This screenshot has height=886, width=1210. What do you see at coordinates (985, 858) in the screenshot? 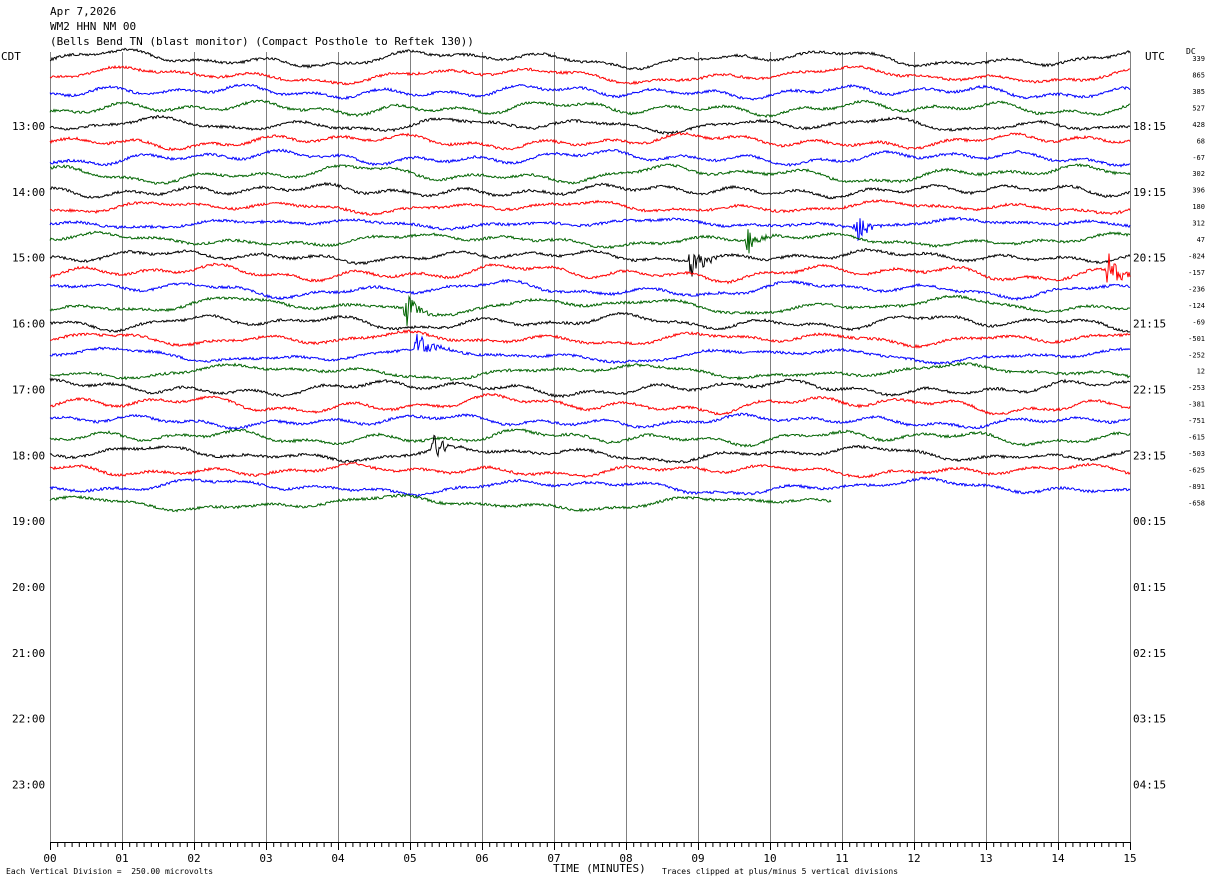
I see `x-tick-label-13: 13` at bounding box center [985, 858].